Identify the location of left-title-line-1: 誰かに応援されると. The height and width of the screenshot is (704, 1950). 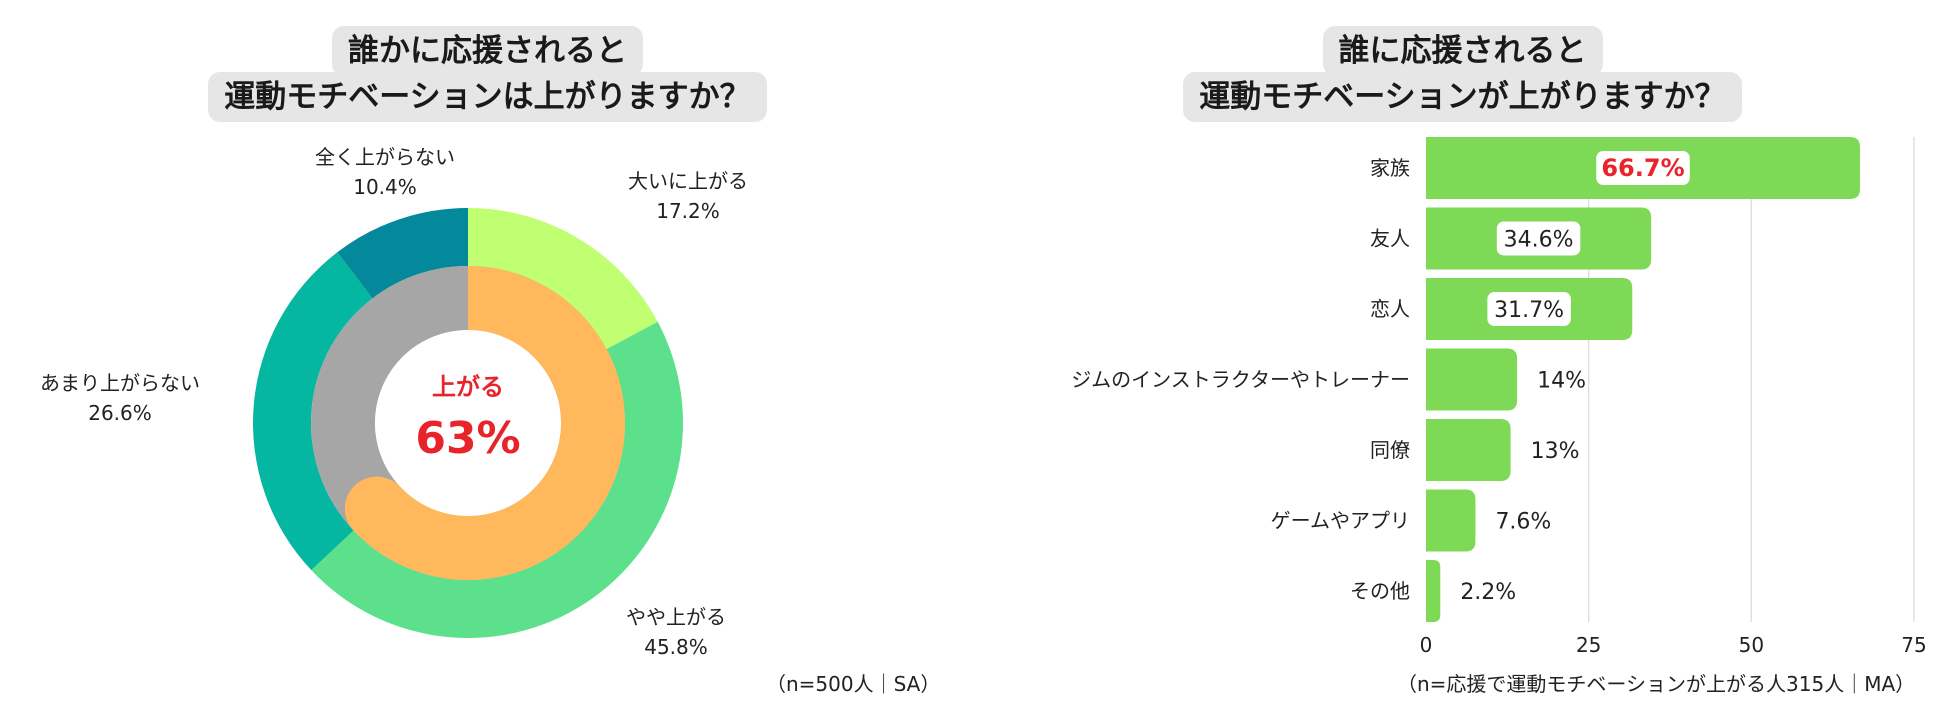
(487, 51).